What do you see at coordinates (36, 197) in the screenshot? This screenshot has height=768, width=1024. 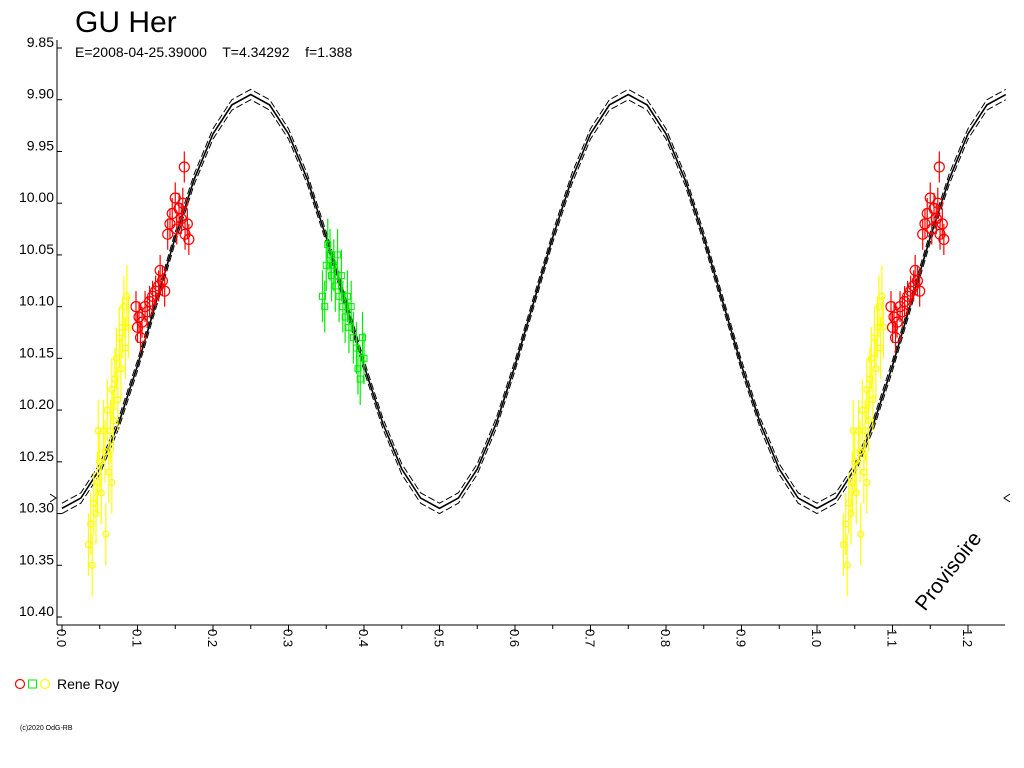 I see `y-tick-label: 10.00` at bounding box center [36, 197].